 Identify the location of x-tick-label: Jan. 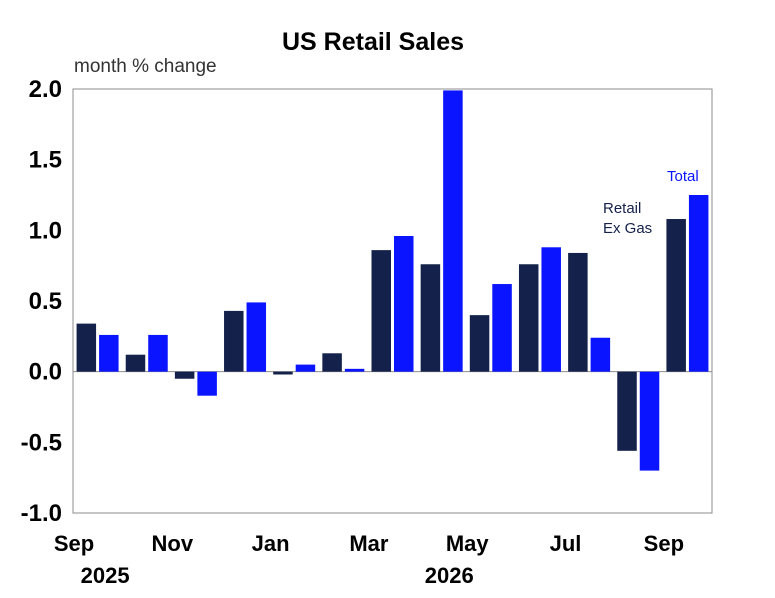
(271, 543).